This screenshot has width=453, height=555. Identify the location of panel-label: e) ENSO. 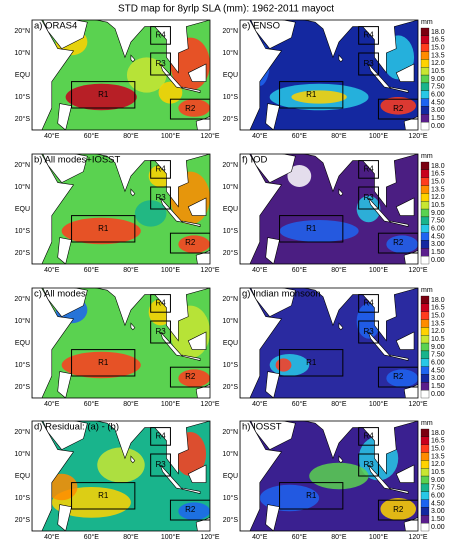
(261, 26).